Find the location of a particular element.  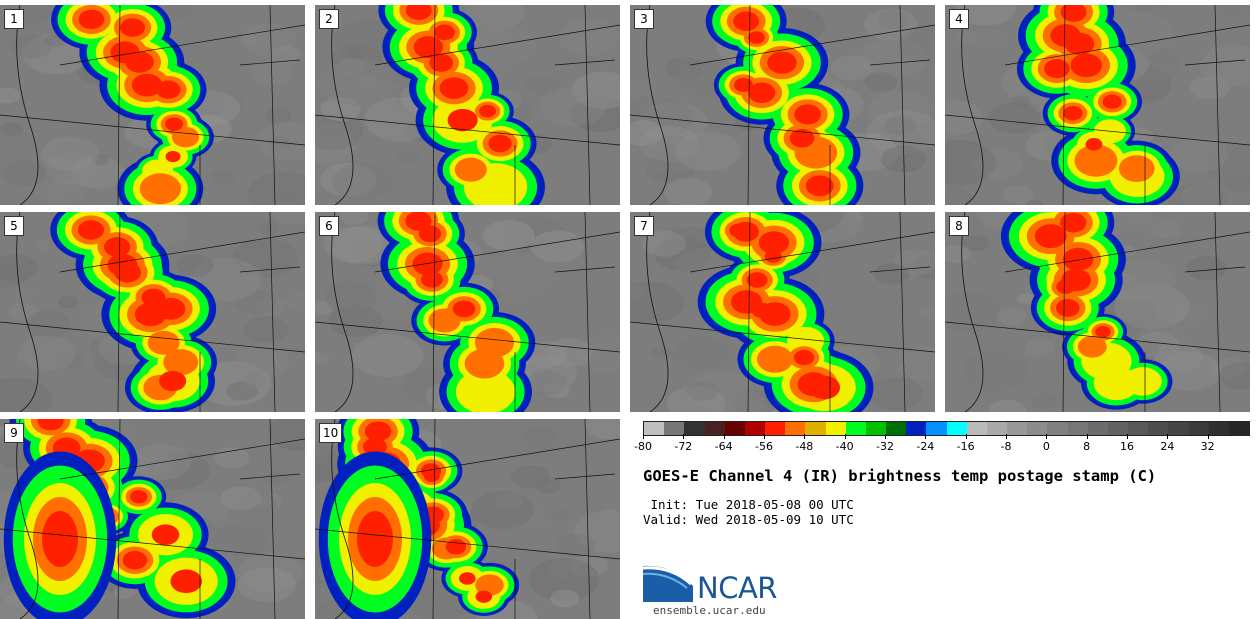

init-time-text: Init: Tue 2018-05-08 00 UTC is located at coordinates (752, 504).